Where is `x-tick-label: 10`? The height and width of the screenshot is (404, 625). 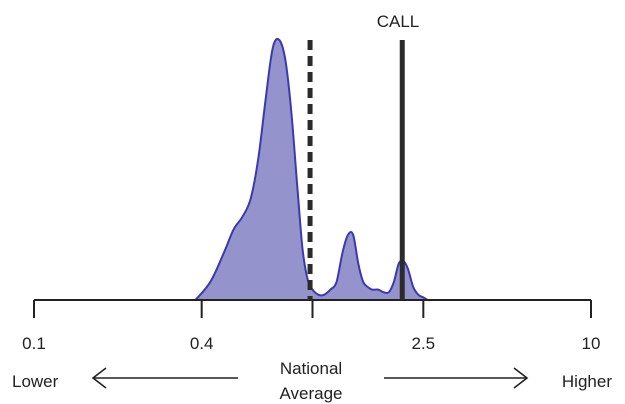
x-tick-label: 10 is located at coordinates (591, 343).